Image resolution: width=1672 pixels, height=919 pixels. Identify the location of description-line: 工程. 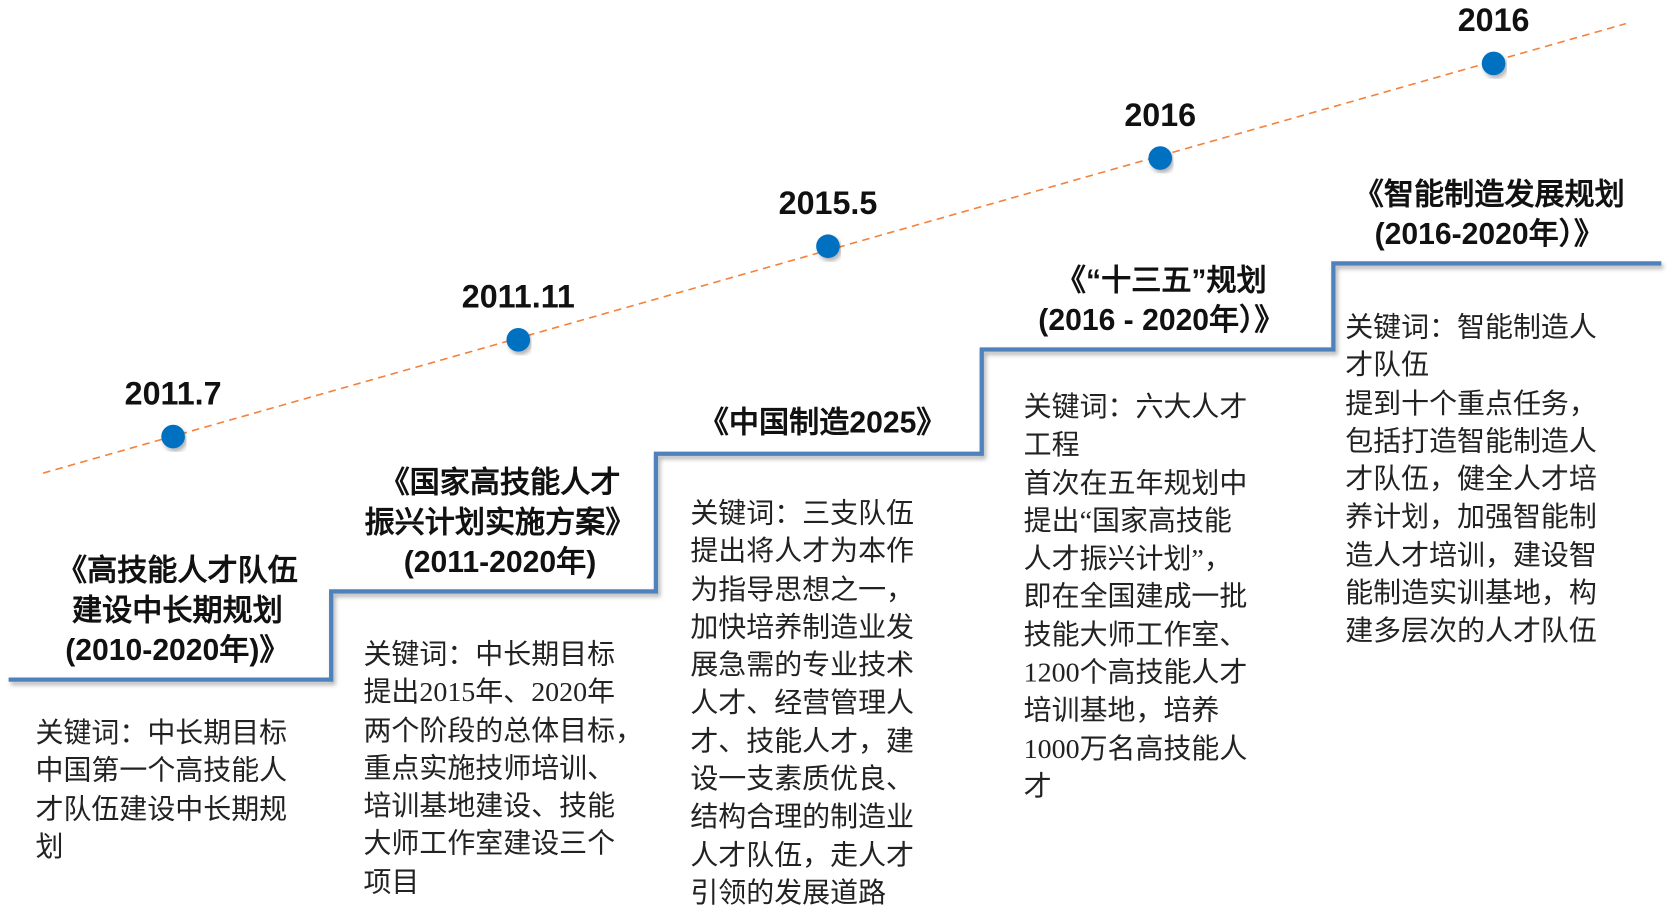
(1051, 445).